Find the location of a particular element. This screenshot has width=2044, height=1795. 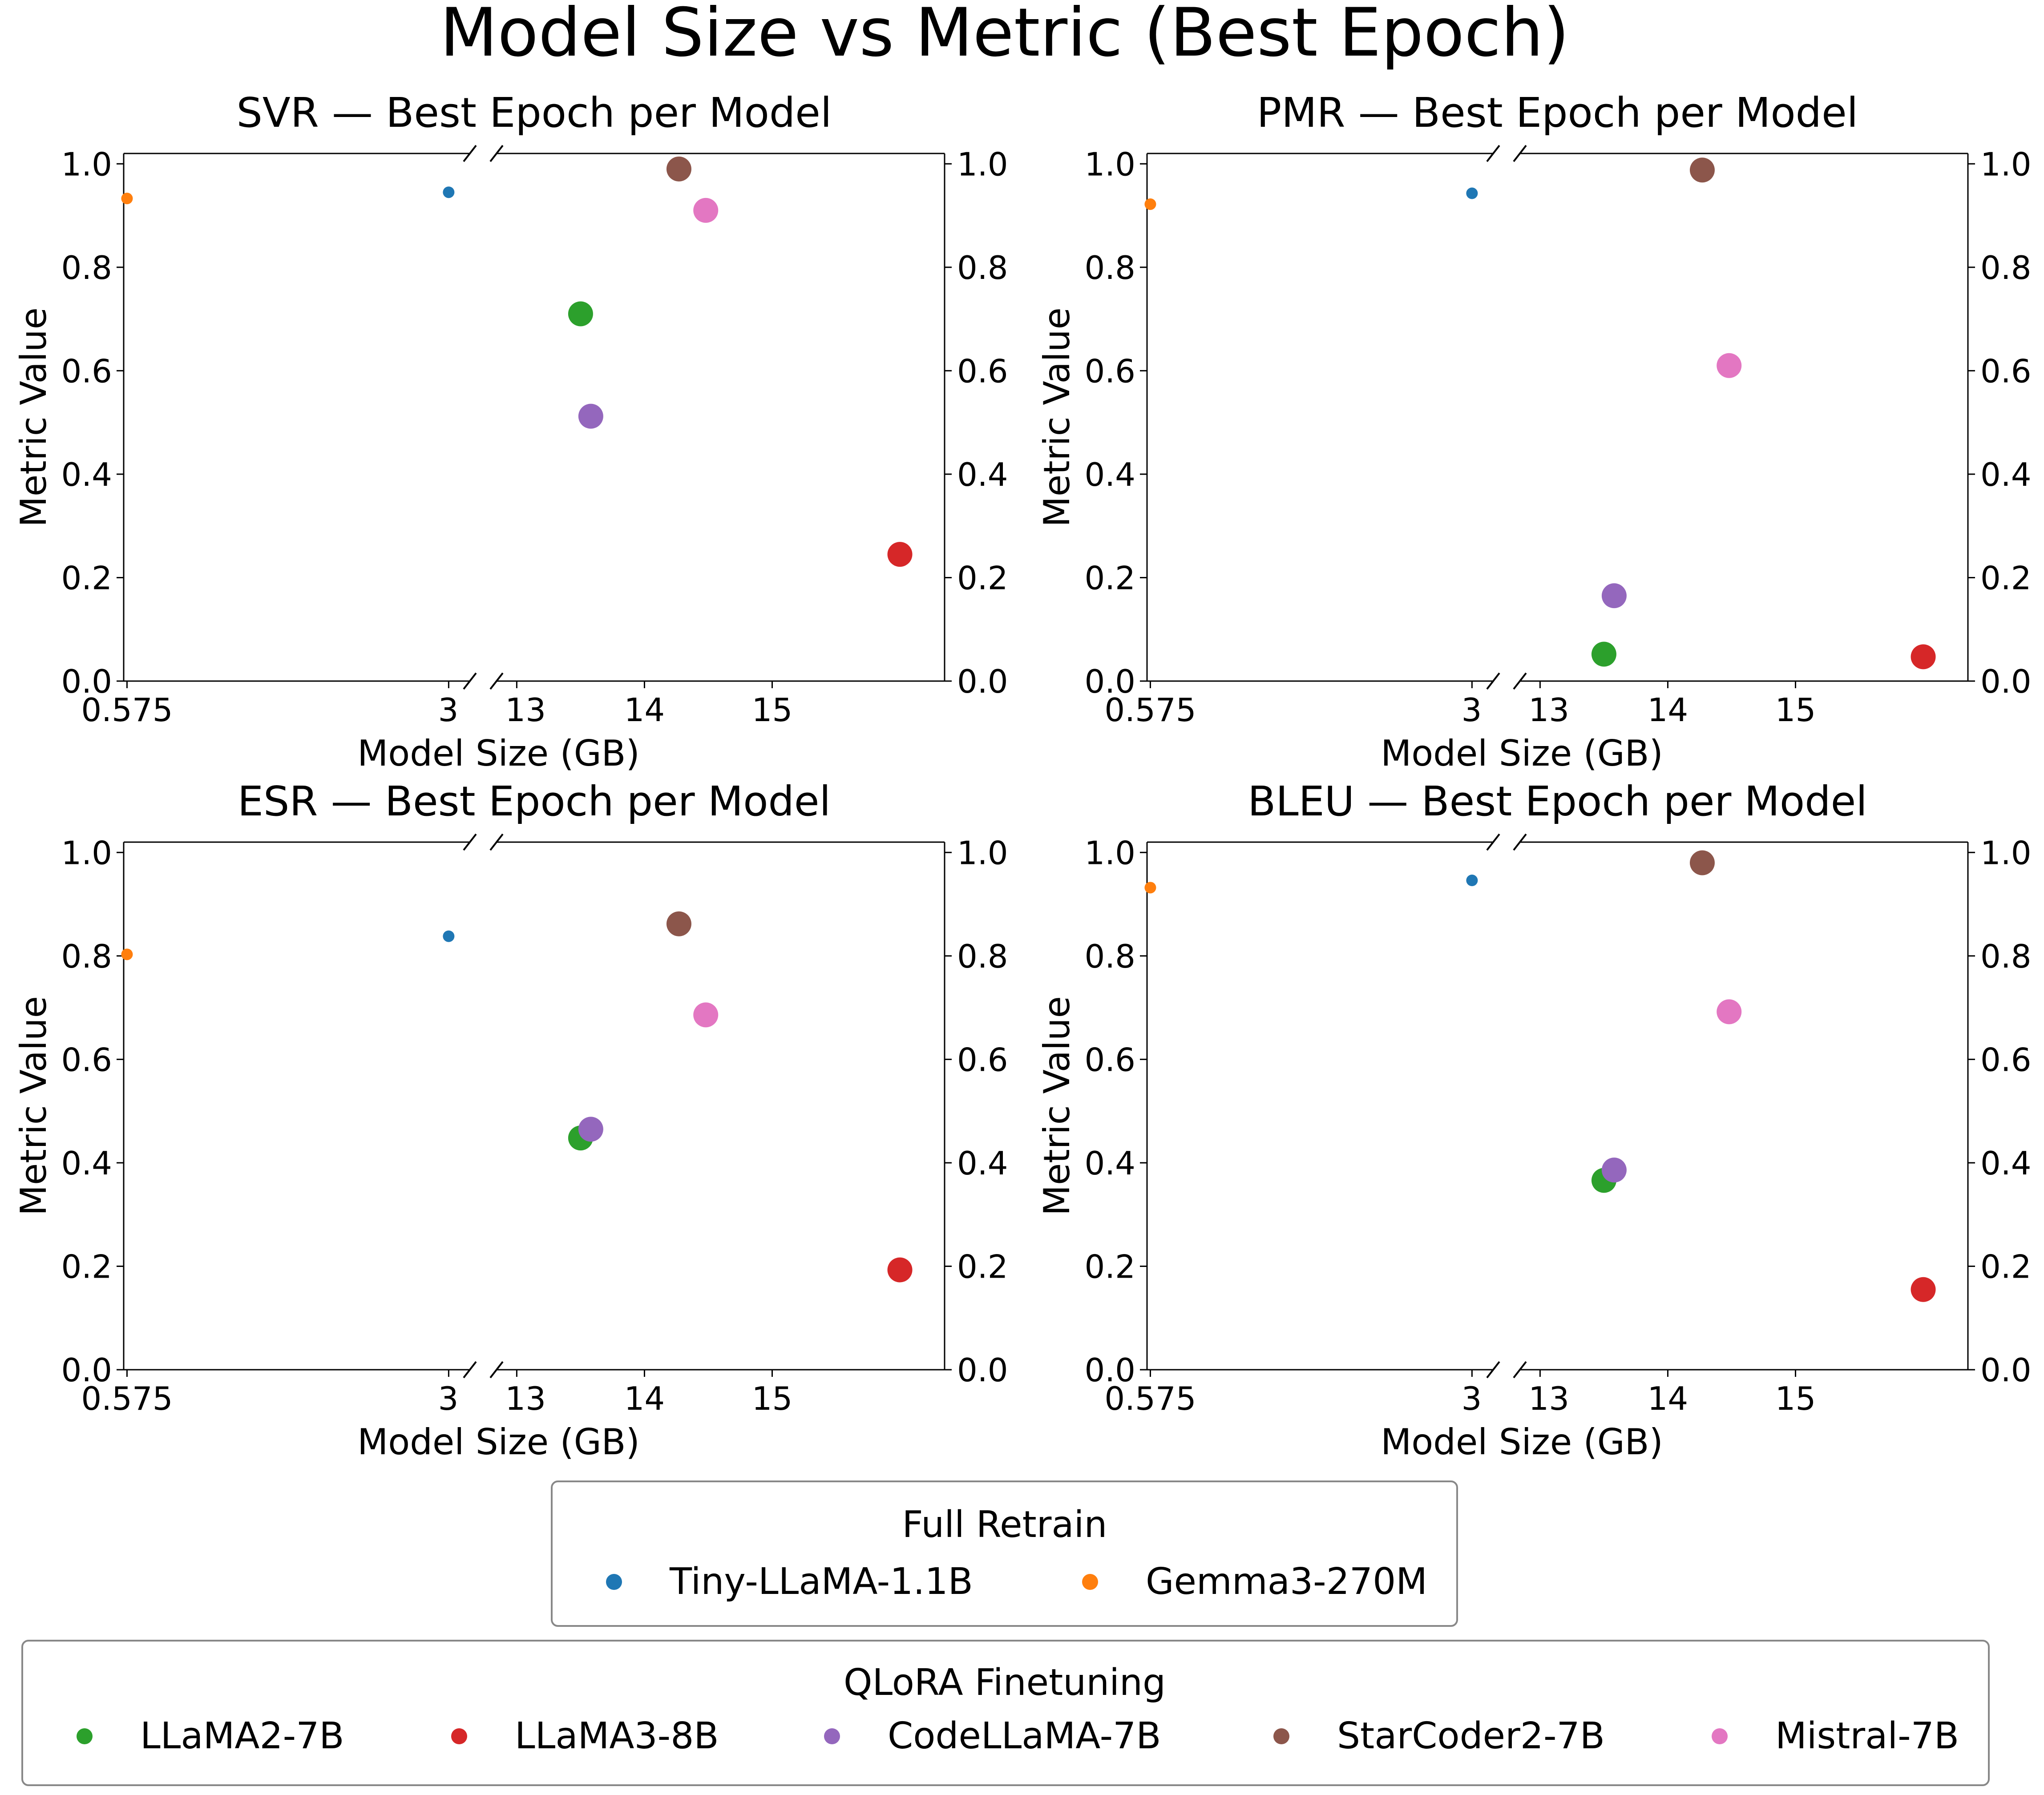

legend-entry: Gemma3-270M is located at coordinates (1286, 1582).